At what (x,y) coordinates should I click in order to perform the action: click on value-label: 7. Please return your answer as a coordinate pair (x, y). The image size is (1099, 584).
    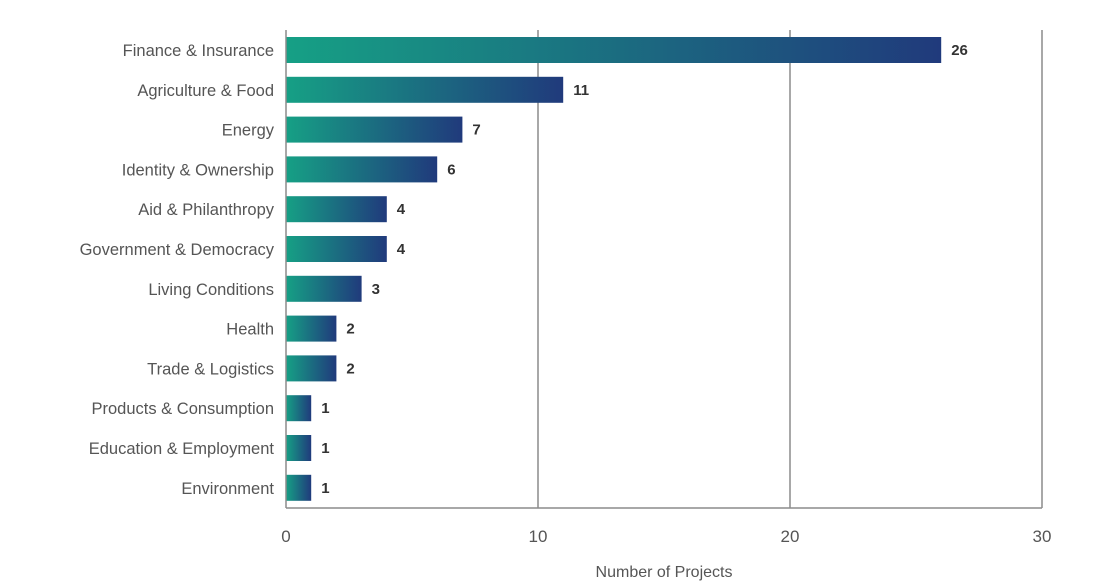
    Looking at the image, I should click on (476, 130).